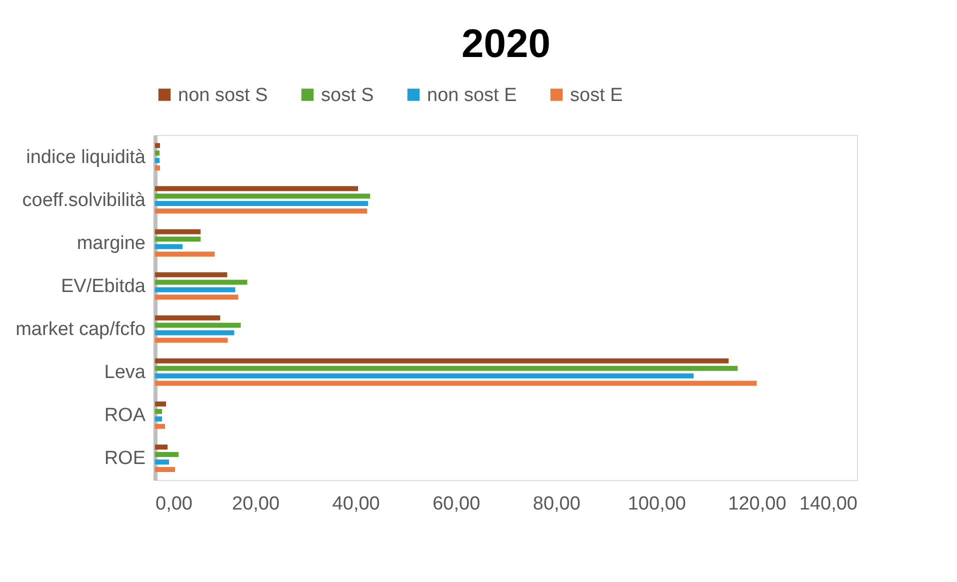 The height and width of the screenshot is (582, 957). I want to click on x-tick-label: 80,00, so click(556, 504).